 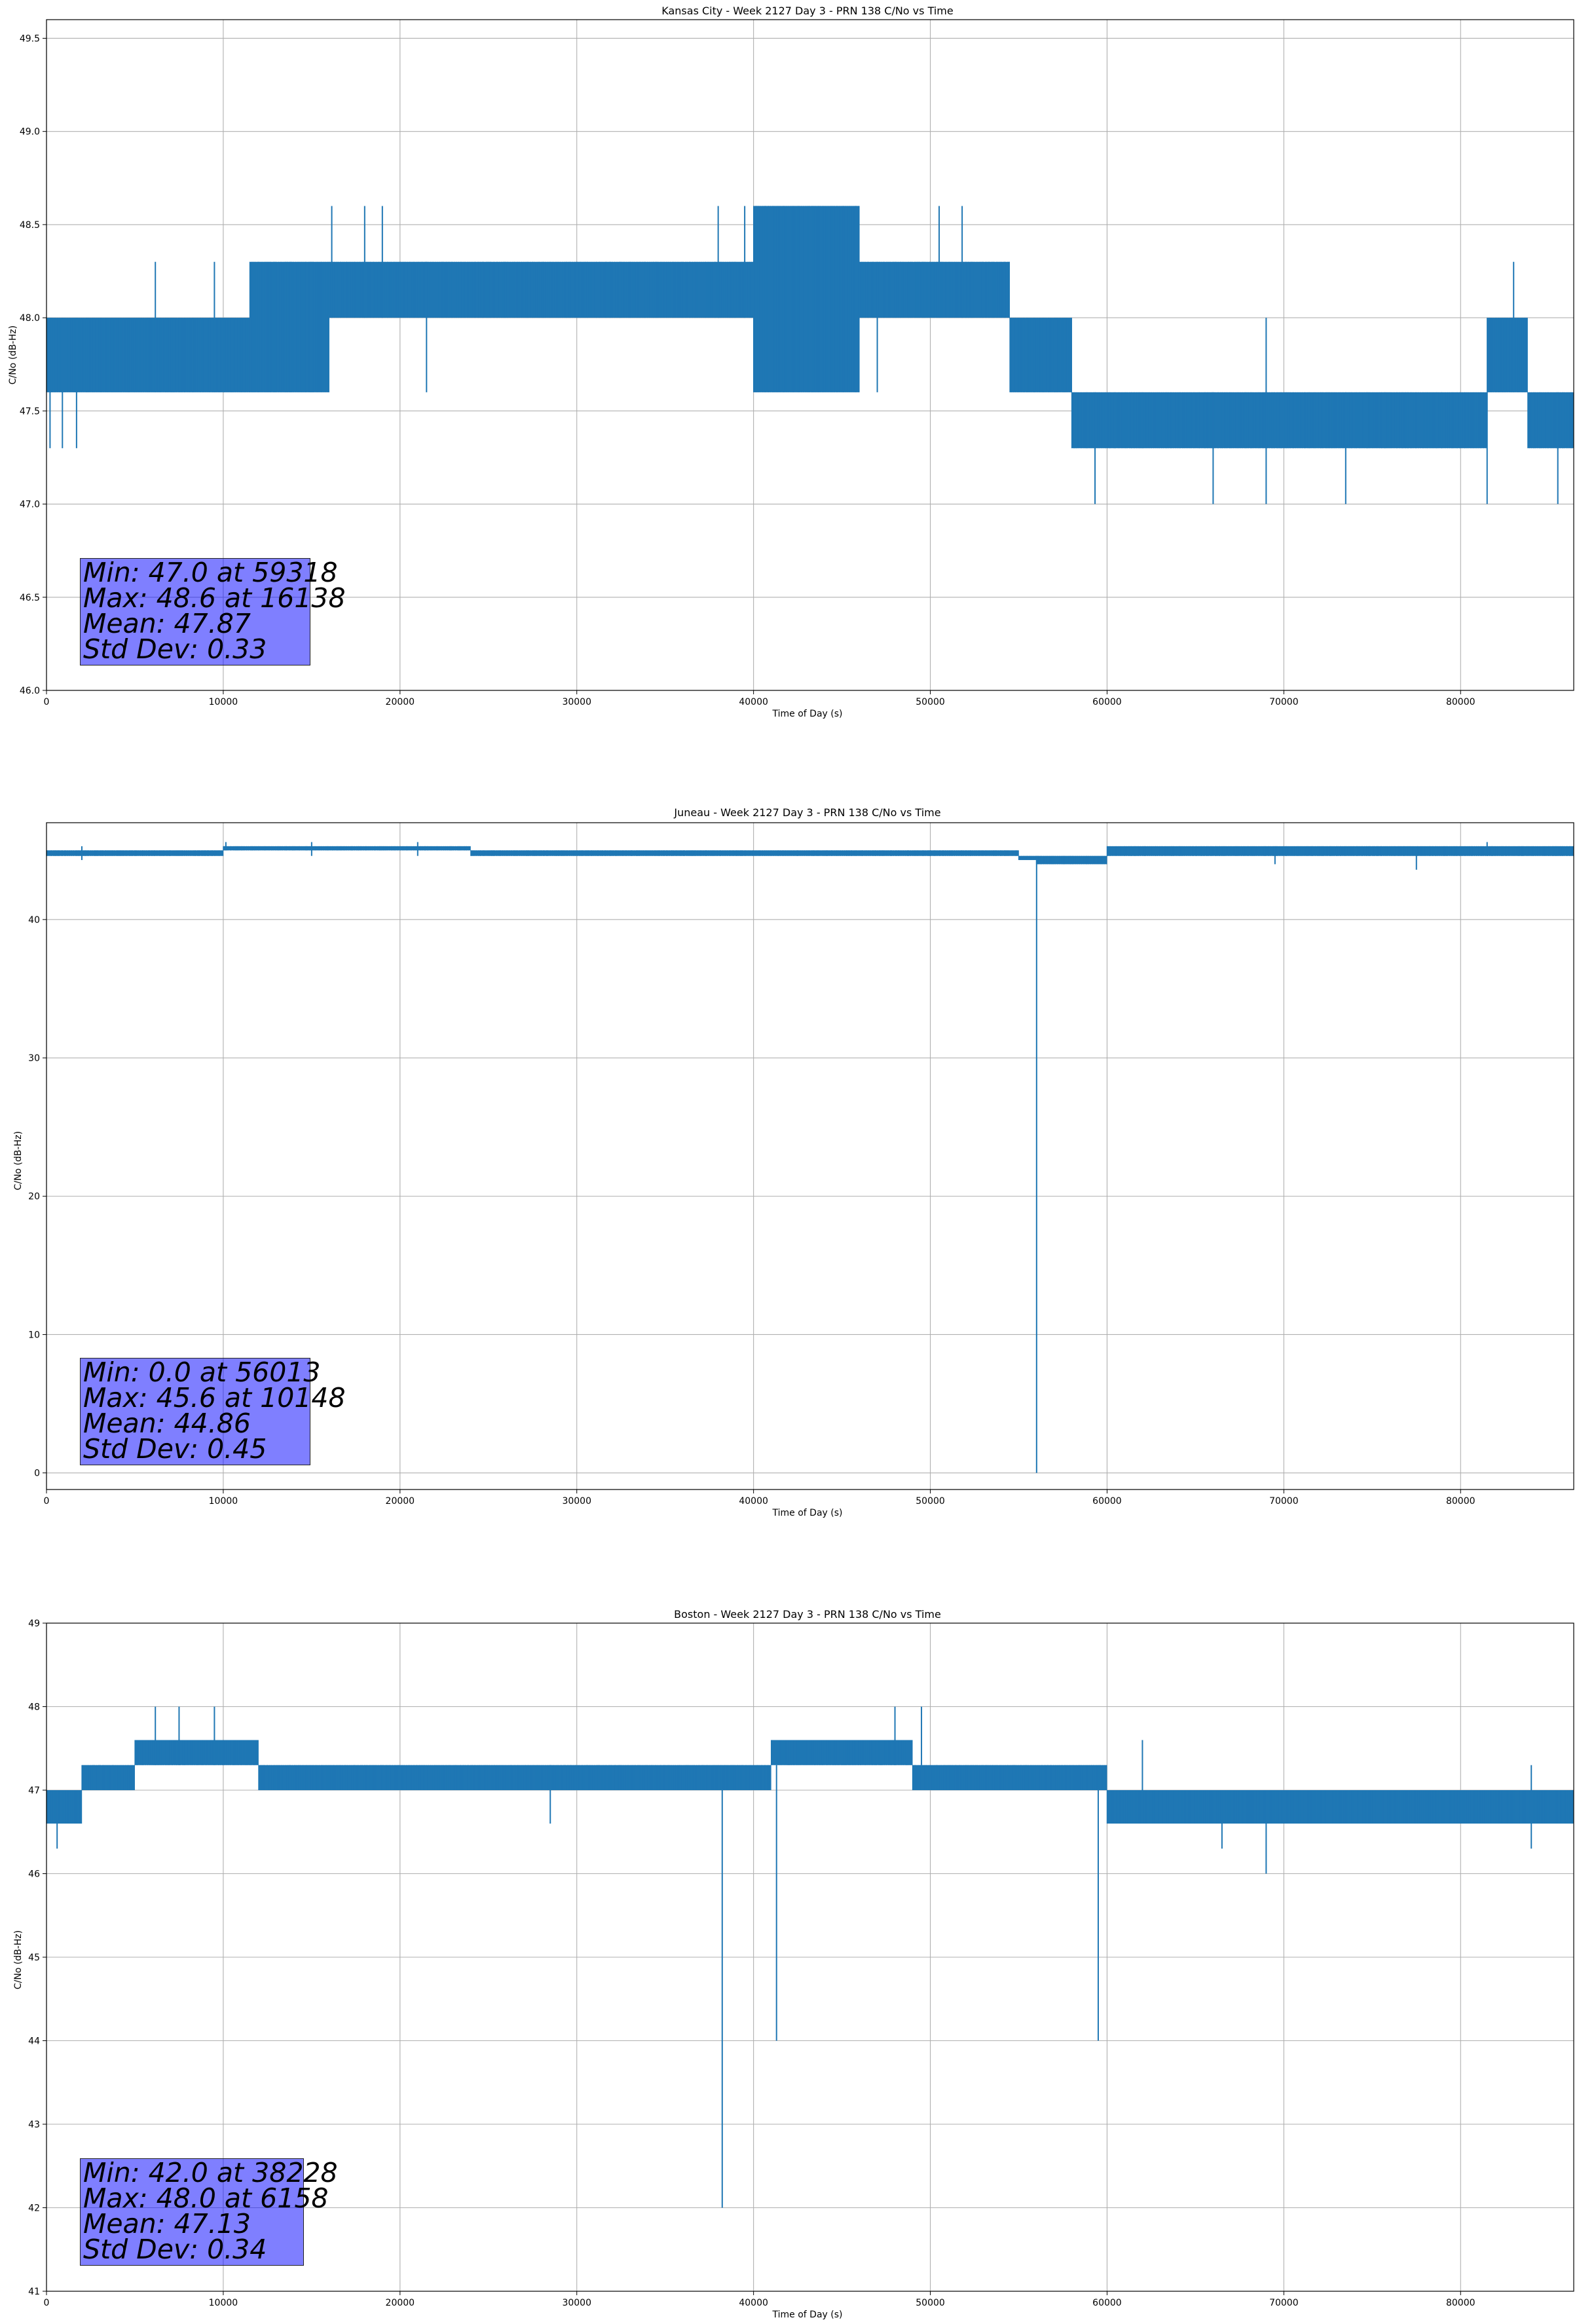 I want to click on y-tick-label: 48.0, so click(x=30, y=318).